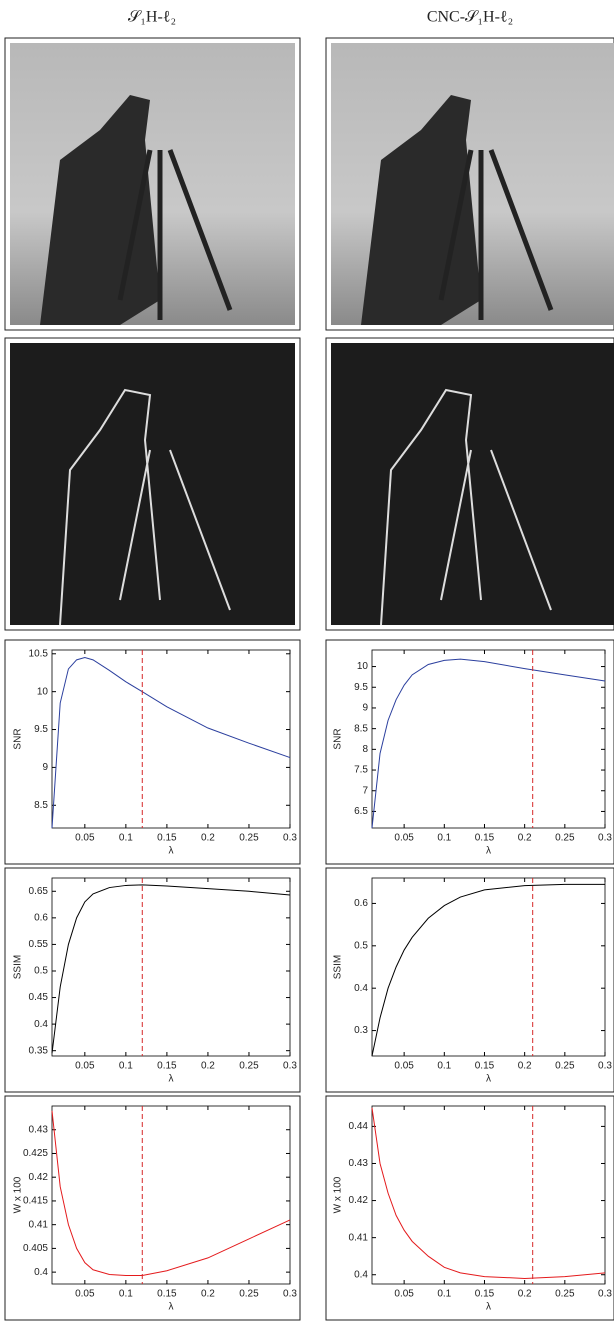 This screenshot has height=1330, width=614. I want to click on y-tick-label: 0.44, so click(359, 1126).